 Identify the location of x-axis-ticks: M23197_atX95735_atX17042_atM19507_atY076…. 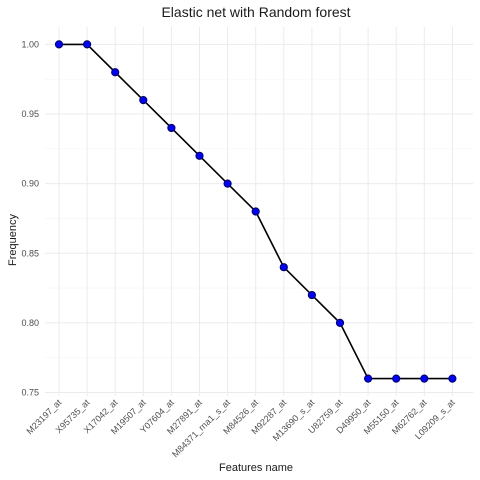
(240, 428).